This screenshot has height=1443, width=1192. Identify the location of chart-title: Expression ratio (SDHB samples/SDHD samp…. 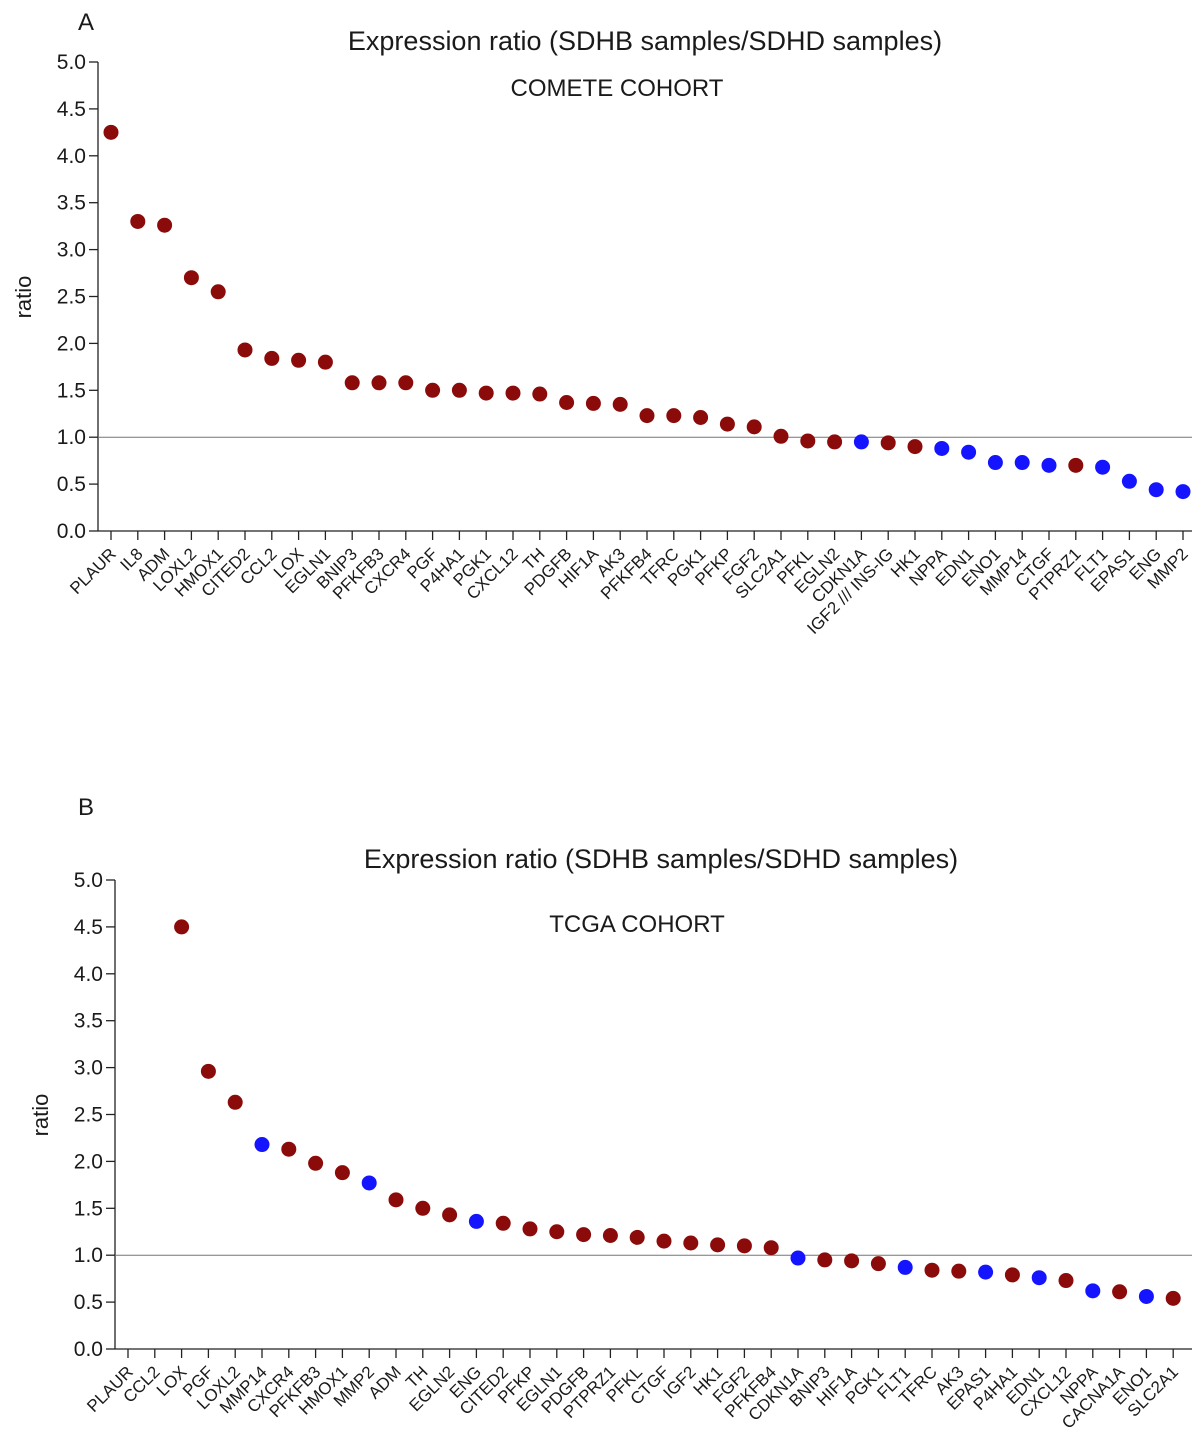
(661, 859).